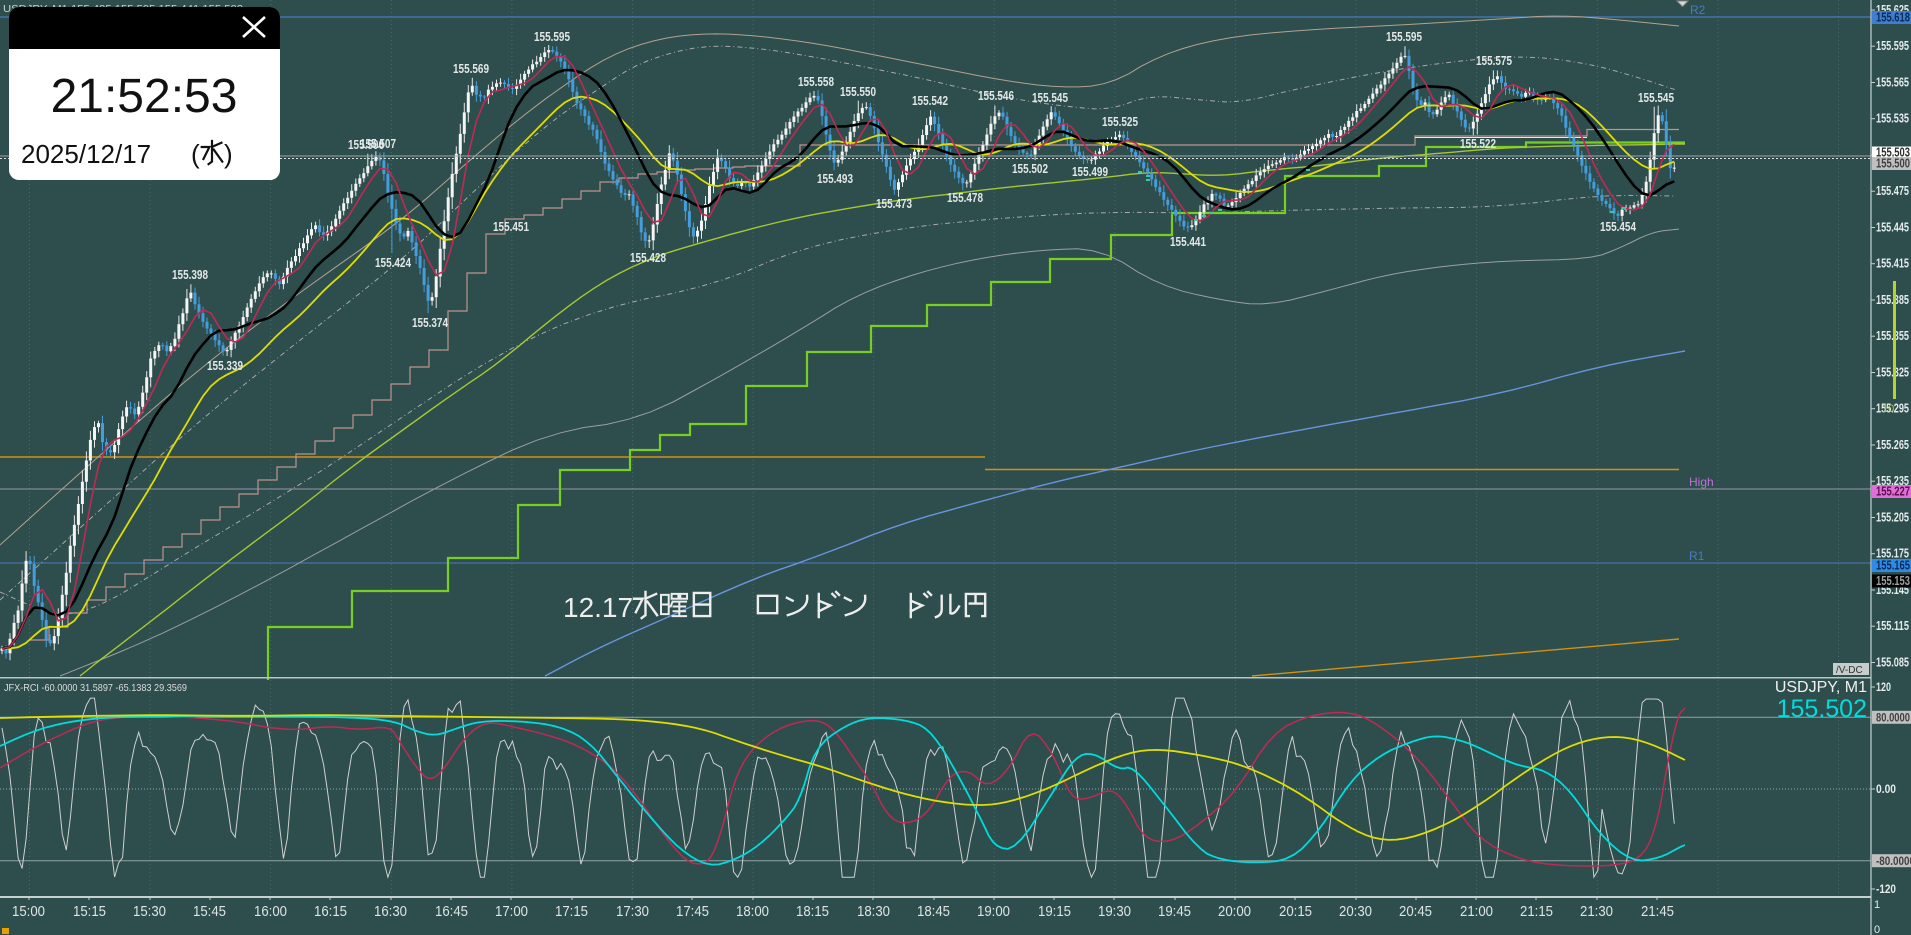 The image size is (1911, 935). Describe the element at coordinates (1893, 861) in the screenshot. I see `svg-text: -80.0000` at that location.